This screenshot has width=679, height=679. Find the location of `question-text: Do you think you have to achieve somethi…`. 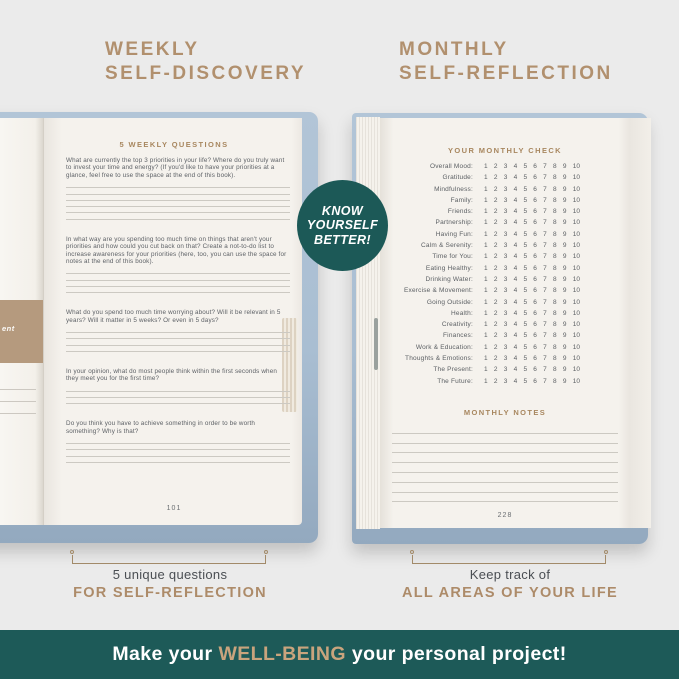

question-text: Do you think you have to achieve somethi… is located at coordinates (161, 427).